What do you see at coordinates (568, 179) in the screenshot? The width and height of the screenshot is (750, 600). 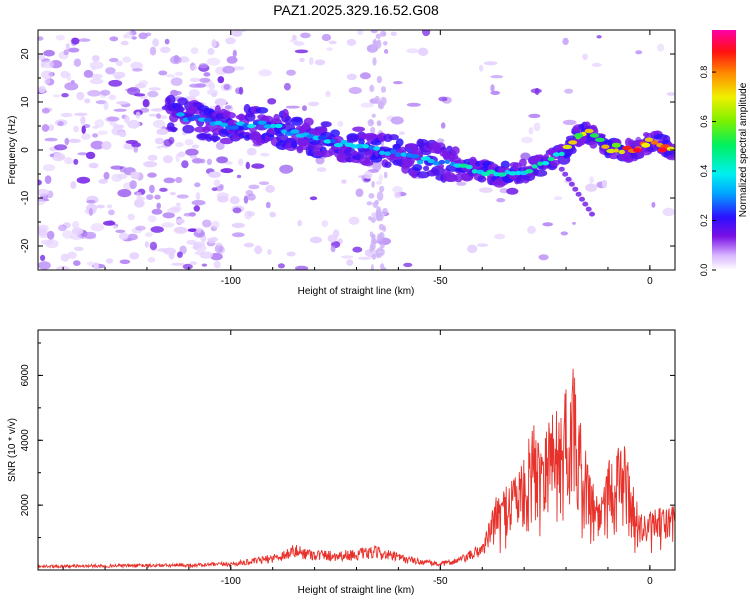 I see `branch-blob` at bounding box center [568, 179].